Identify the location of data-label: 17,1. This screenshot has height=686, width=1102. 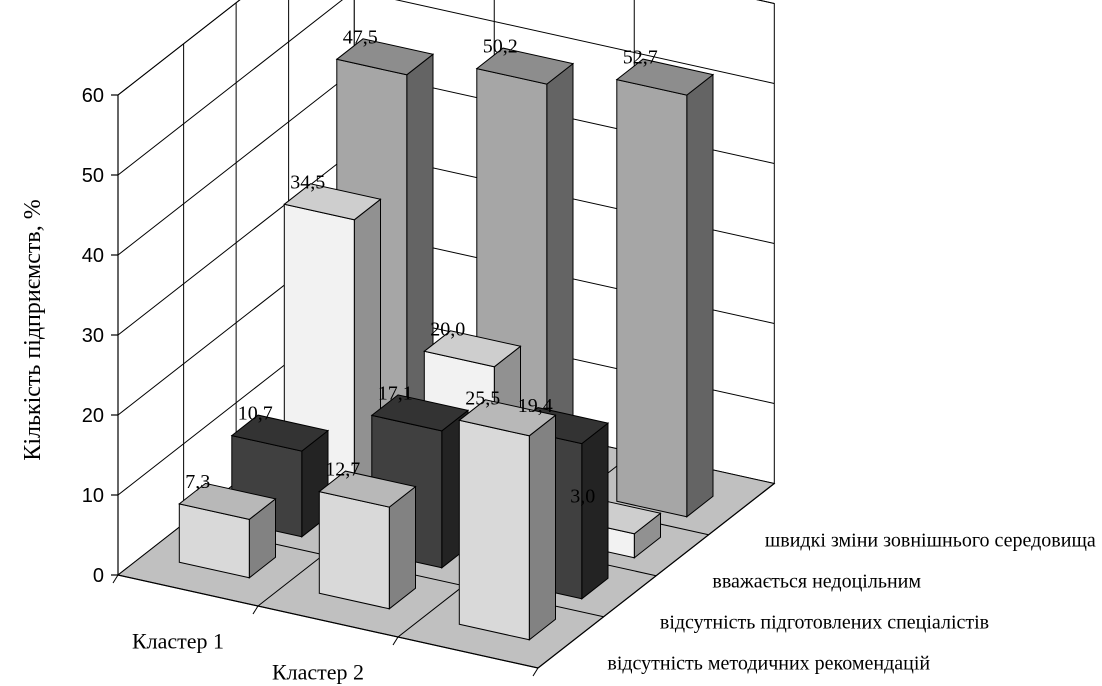
(395, 393).